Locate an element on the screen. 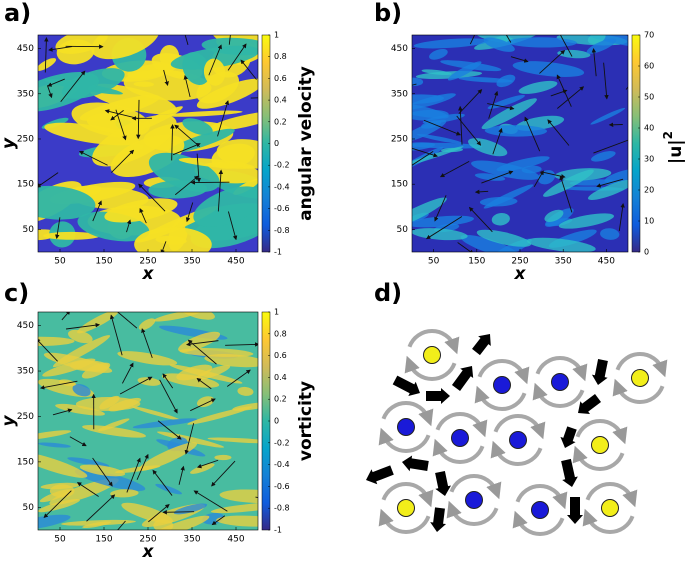 The height and width of the screenshot is (561, 685). colorbar-tick-label: 40 is located at coordinates (649, 128).